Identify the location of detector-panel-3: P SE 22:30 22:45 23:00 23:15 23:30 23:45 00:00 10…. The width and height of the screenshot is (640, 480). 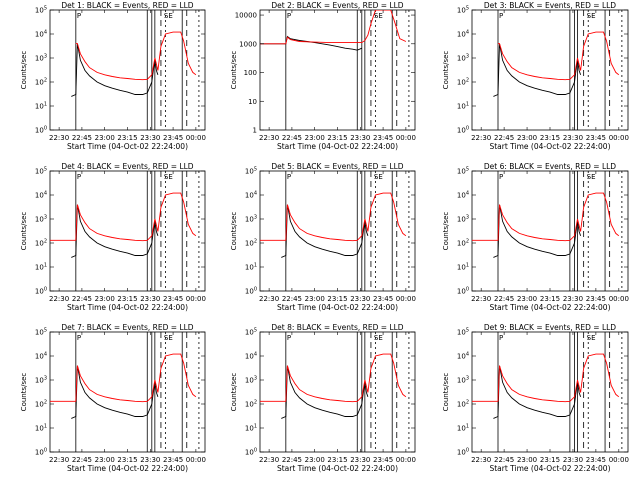
(535, 76).